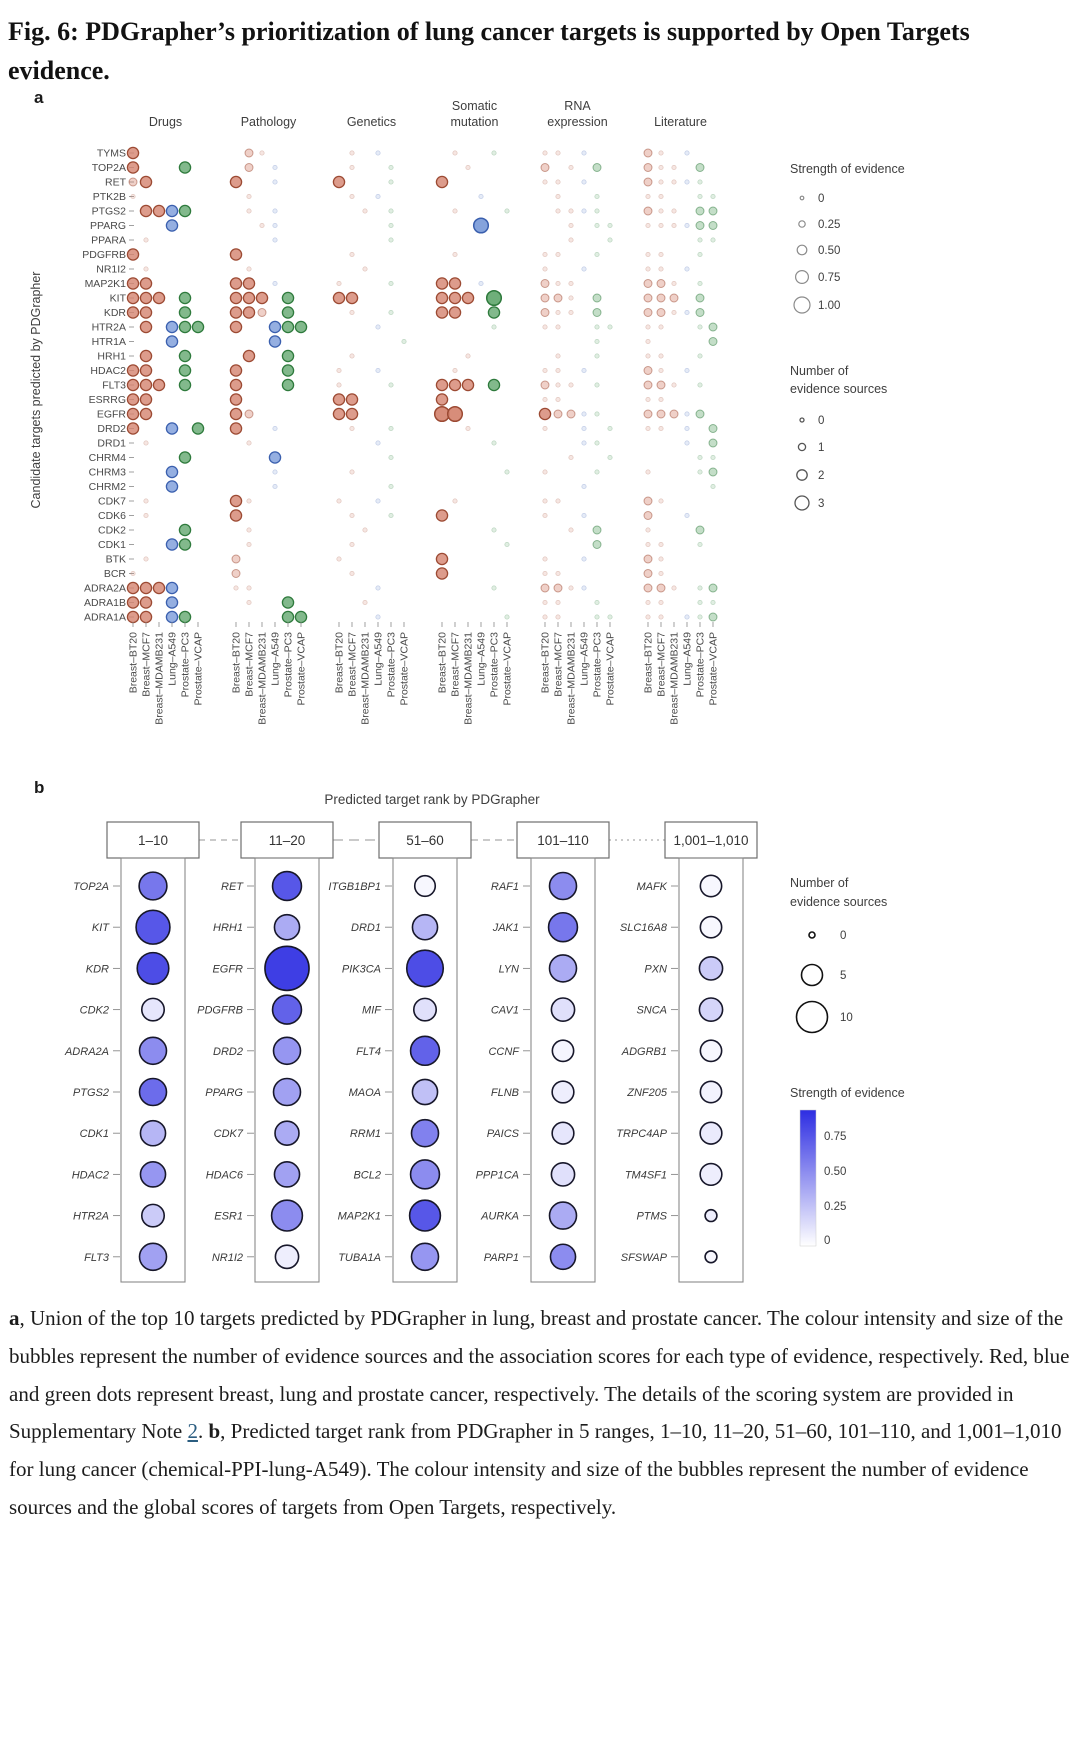  What do you see at coordinates (108, 241) in the screenshot?
I see `gene-label: PPARA` at bounding box center [108, 241].